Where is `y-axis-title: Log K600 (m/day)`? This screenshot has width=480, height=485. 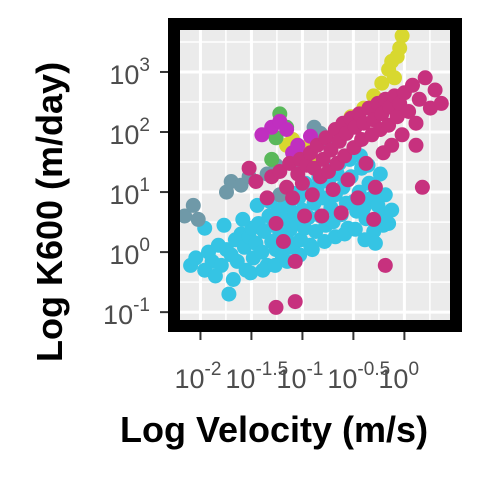 y-axis-title: Log K600 (m/day) is located at coordinates (49, 212).